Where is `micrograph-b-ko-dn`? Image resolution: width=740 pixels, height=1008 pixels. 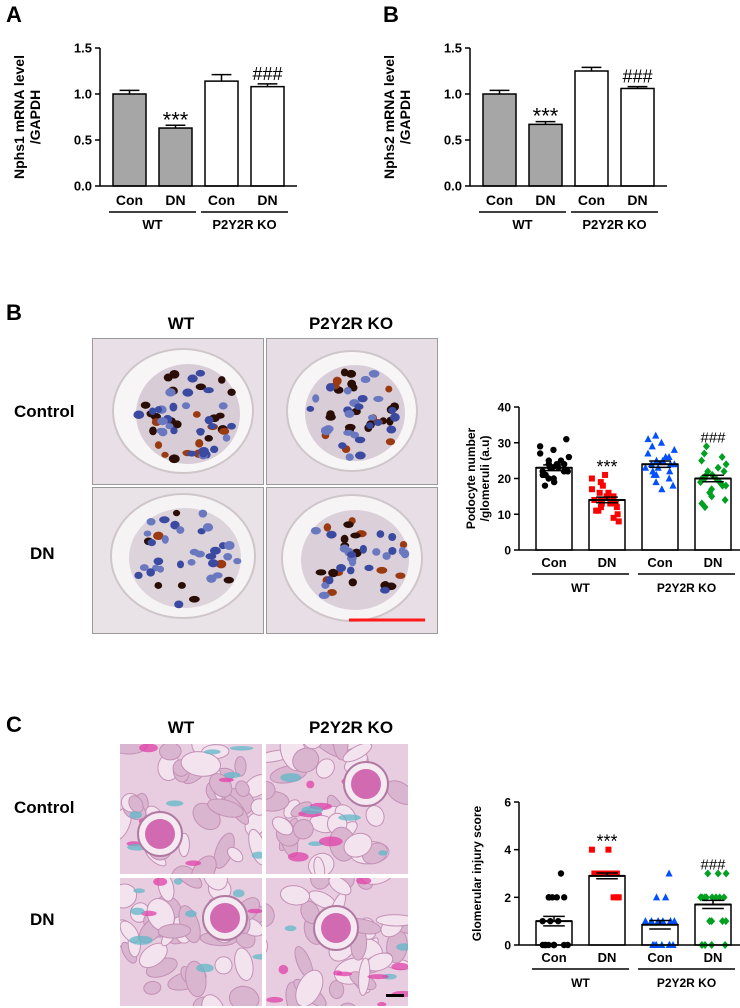
micrograph-b-ko-dn is located at coordinates (352, 560).